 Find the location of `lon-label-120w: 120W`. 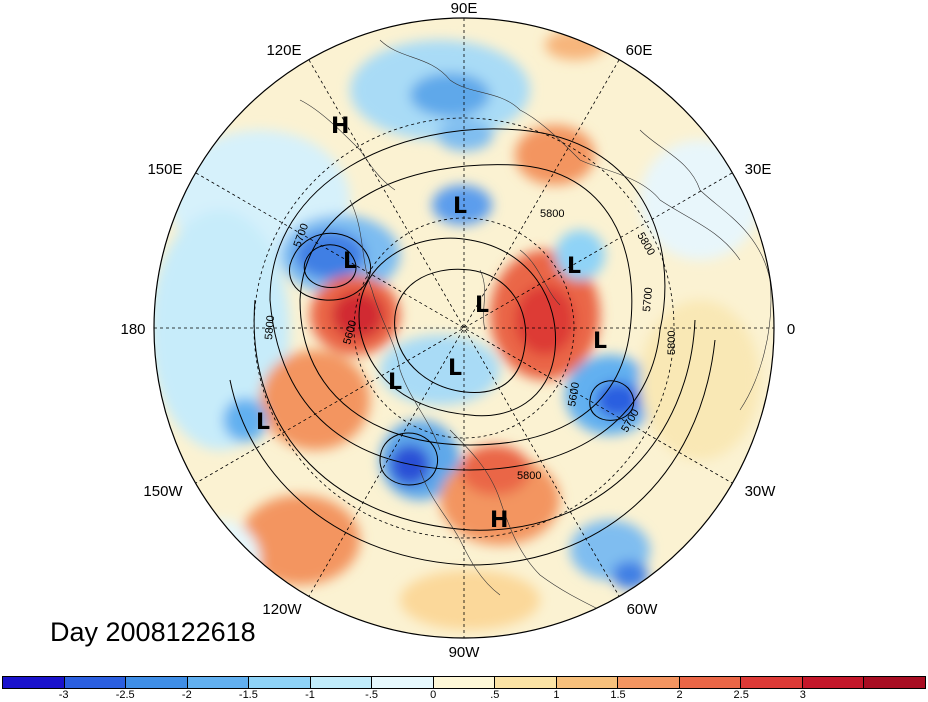

lon-label-120w: 120W is located at coordinates (282, 609).